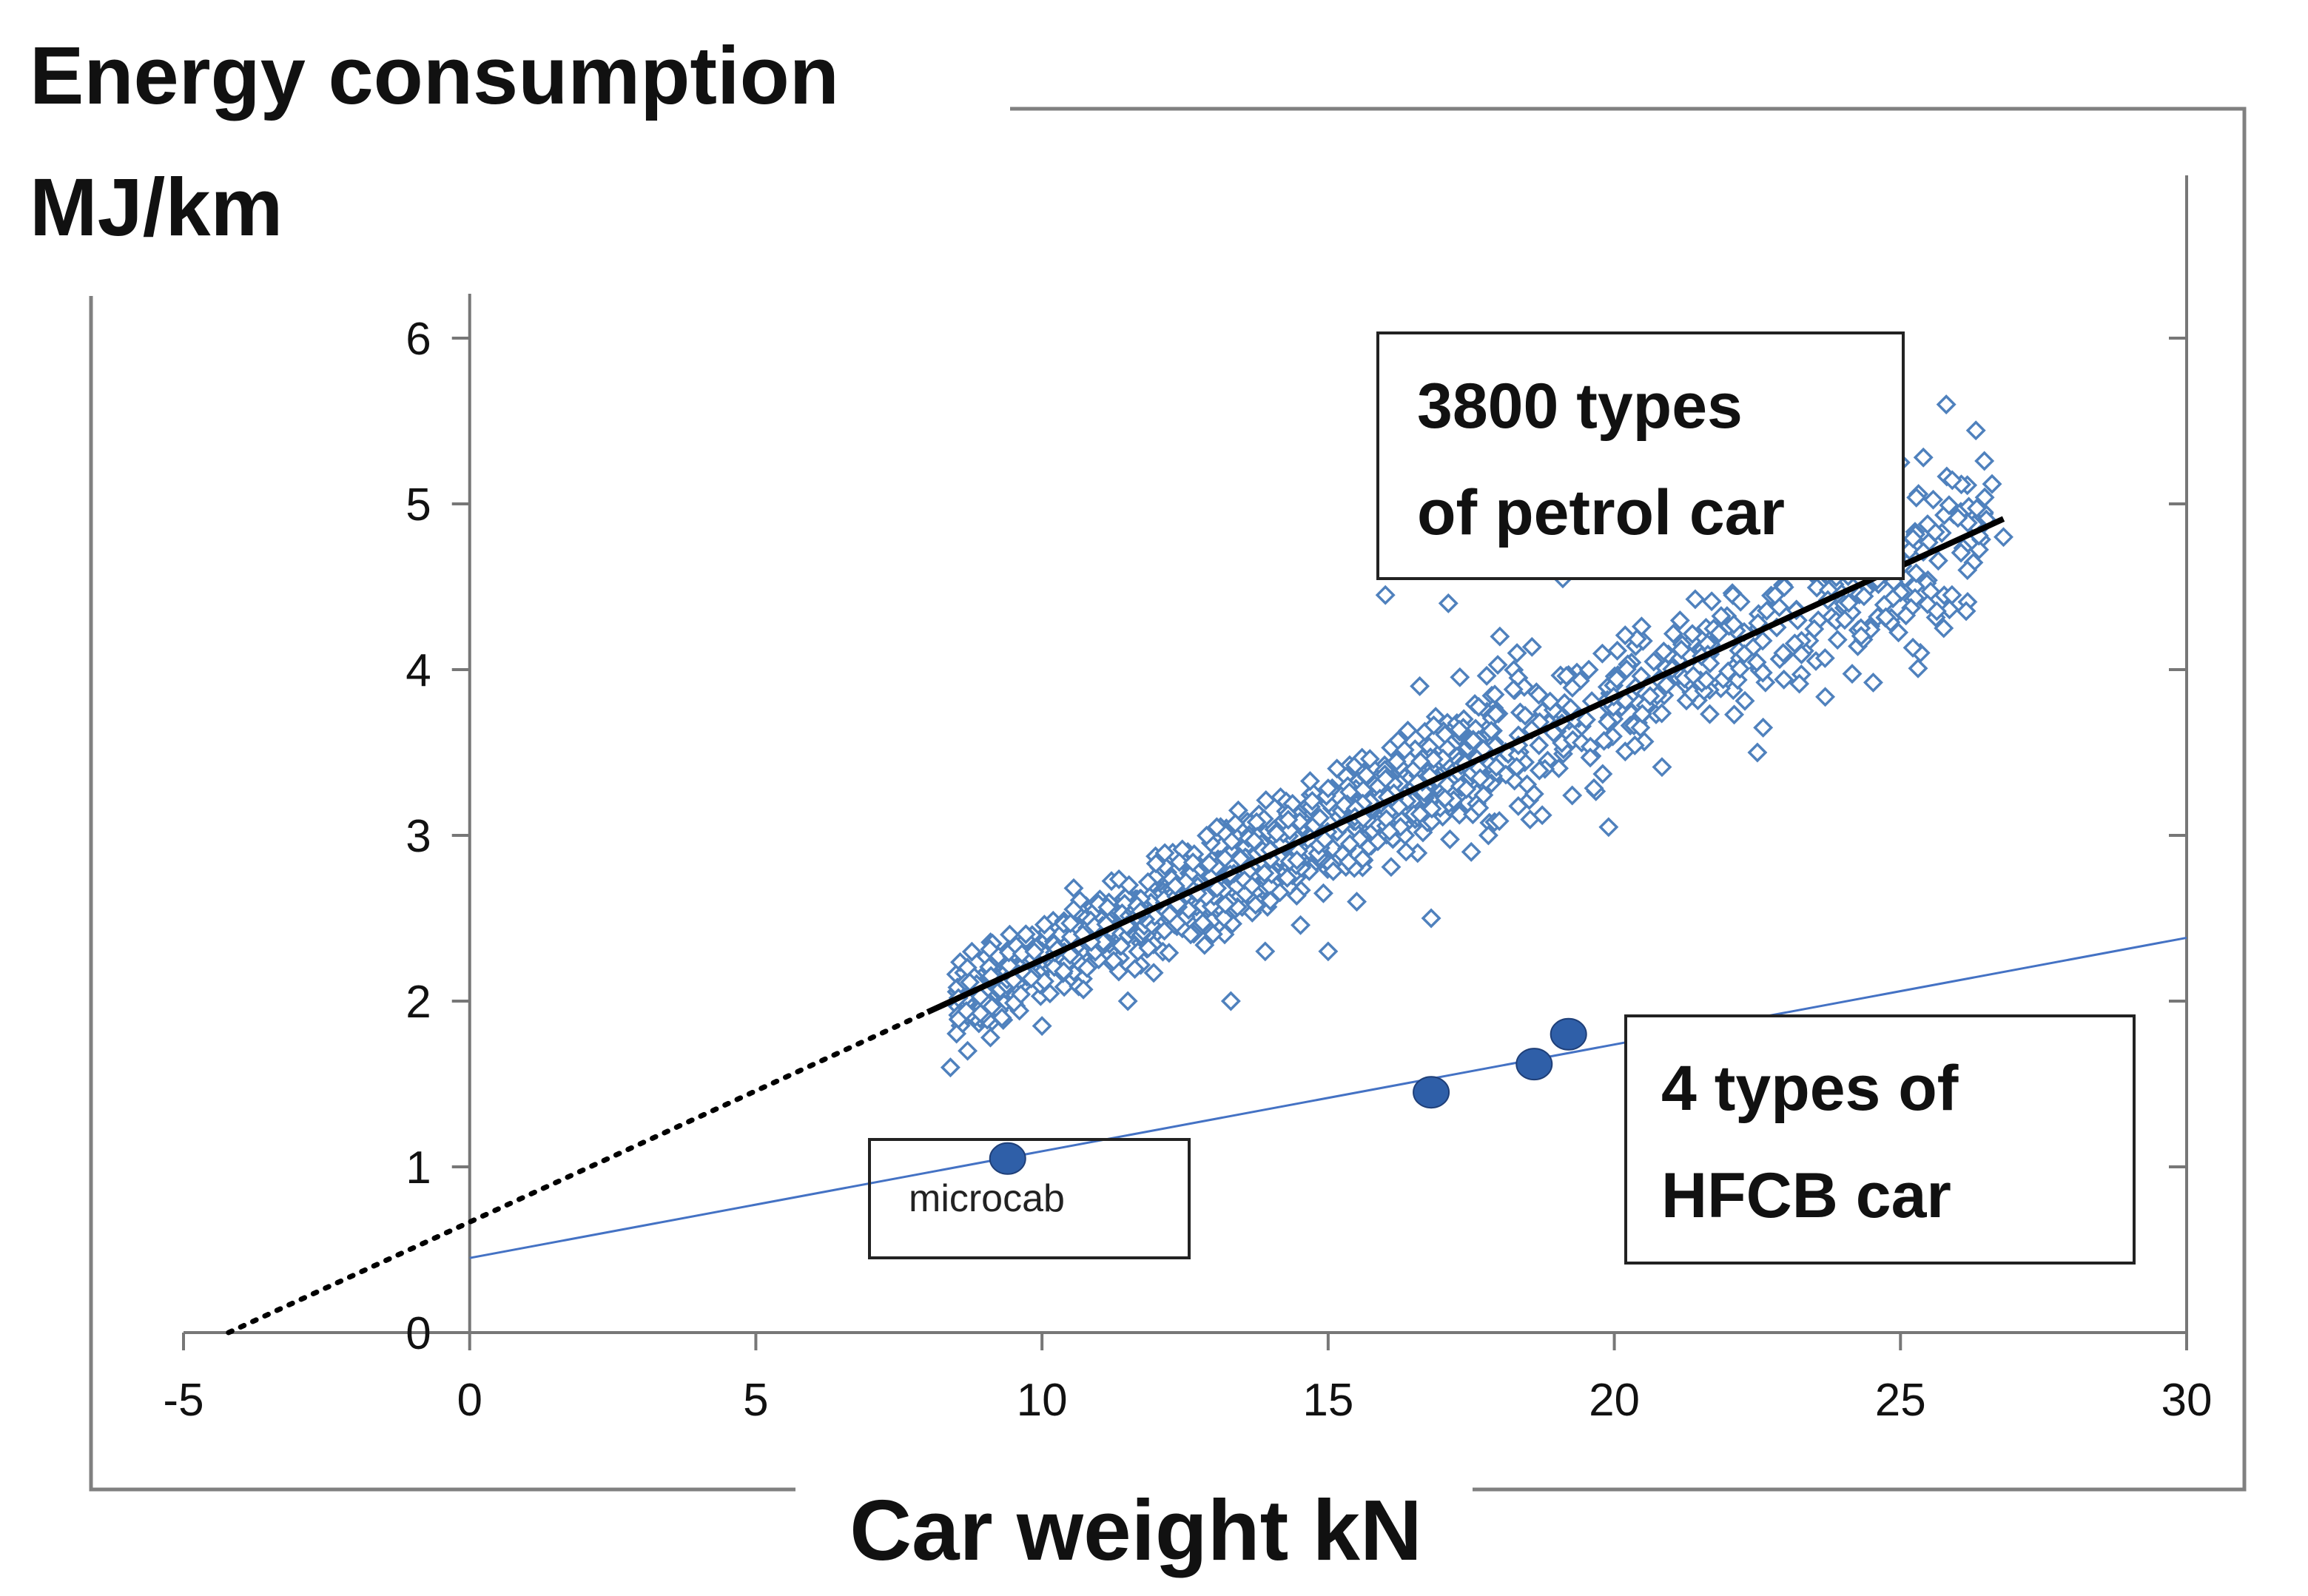 This screenshot has width=2308, height=1596. What do you see at coordinates (1580, 406) in the screenshot?
I see `petrol-annotation-line-1: 3800 types` at bounding box center [1580, 406].